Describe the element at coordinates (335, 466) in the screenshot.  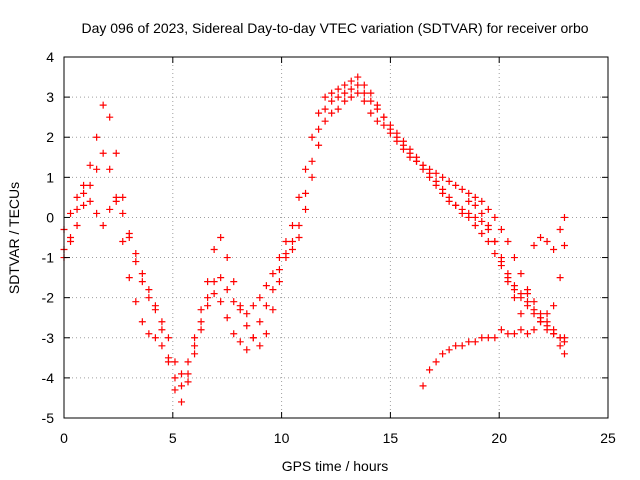
I see `x-axis-label: GPS time / hours` at that location.